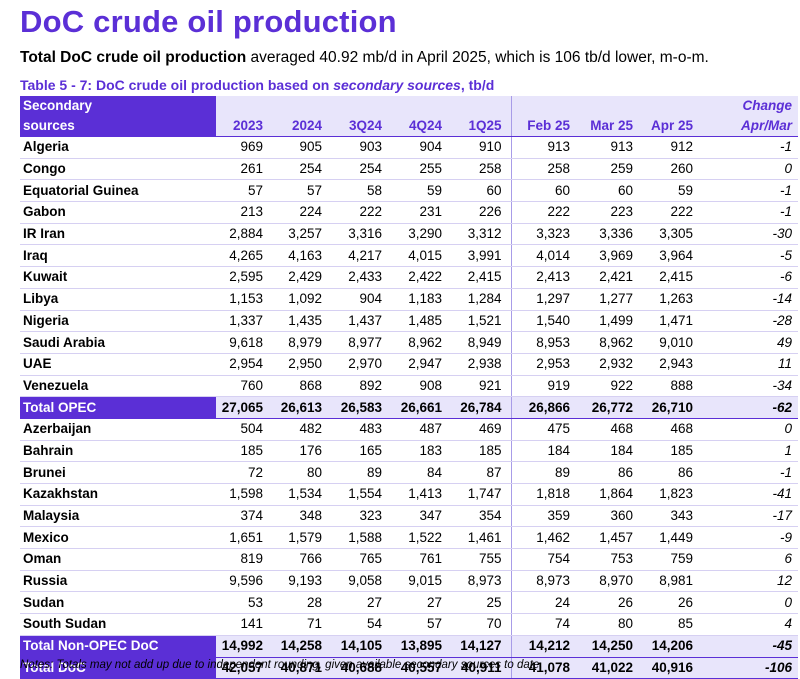 Image resolution: width=800 pixels, height=679 pixels. Describe the element at coordinates (244, 386) in the screenshot. I see `cell-value: 760` at that location.